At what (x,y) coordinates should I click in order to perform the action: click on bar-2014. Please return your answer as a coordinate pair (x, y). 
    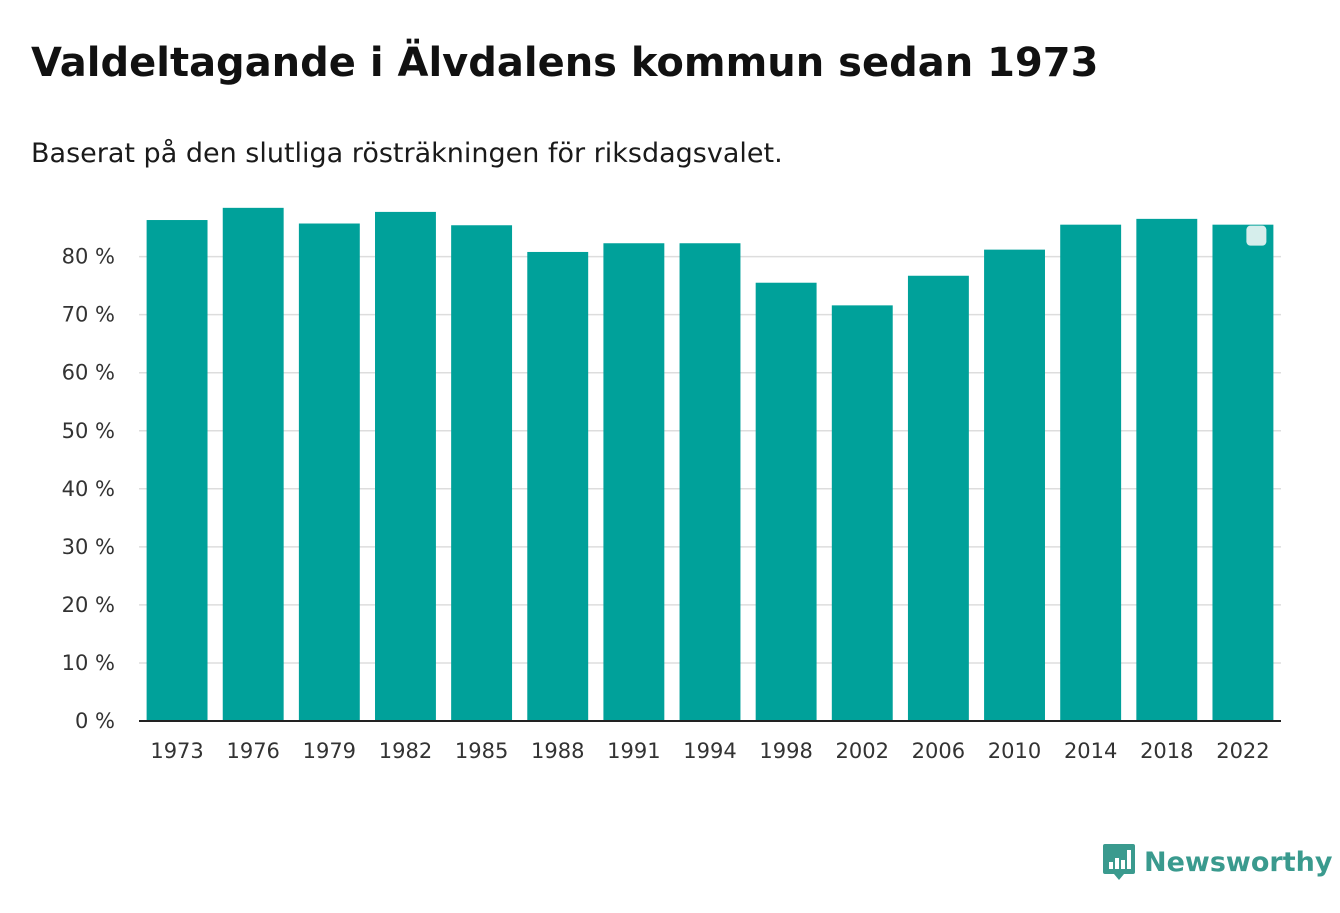
    Looking at the image, I should click on (1091, 473).